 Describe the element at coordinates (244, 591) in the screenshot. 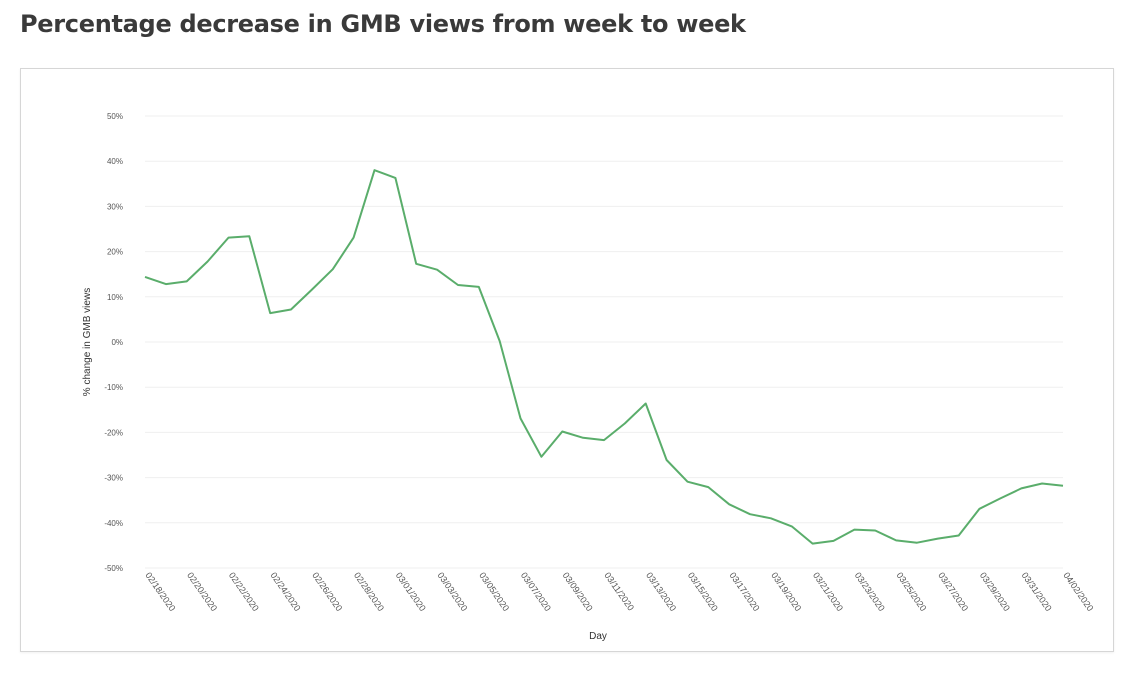

I see `x-tick-label: 02/22/2020` at that location.